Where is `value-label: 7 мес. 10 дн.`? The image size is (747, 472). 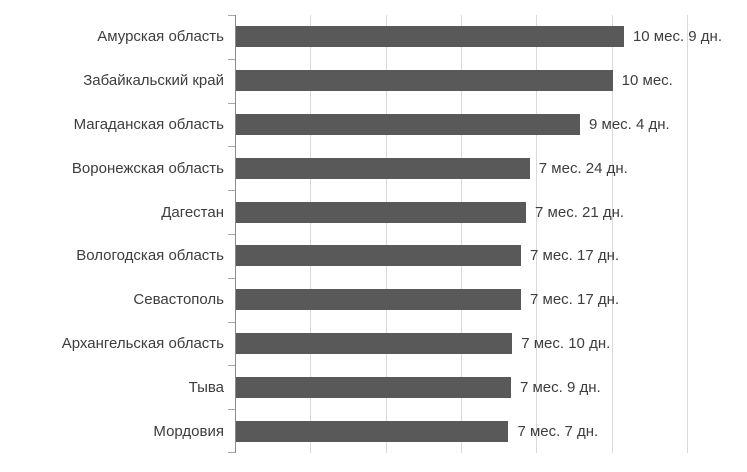
value-label: 7 мес. 10 дн. is located at coordinates (566, 343).